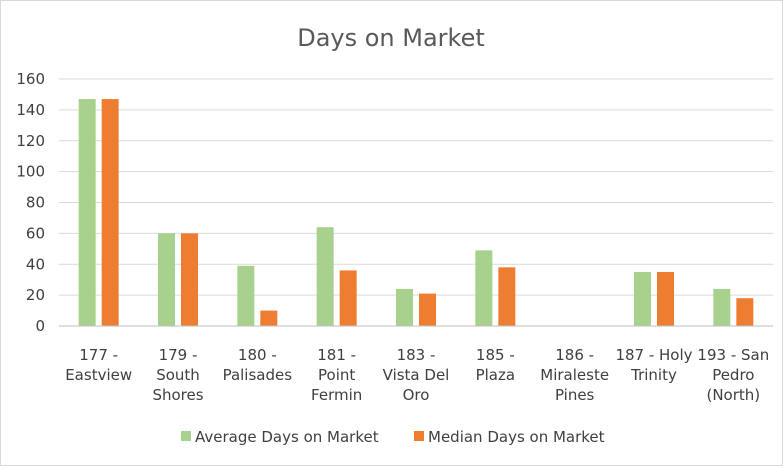 This screenshot has height=466, width=783. I want to click on y-tick-label: 100, so click(30, 172).